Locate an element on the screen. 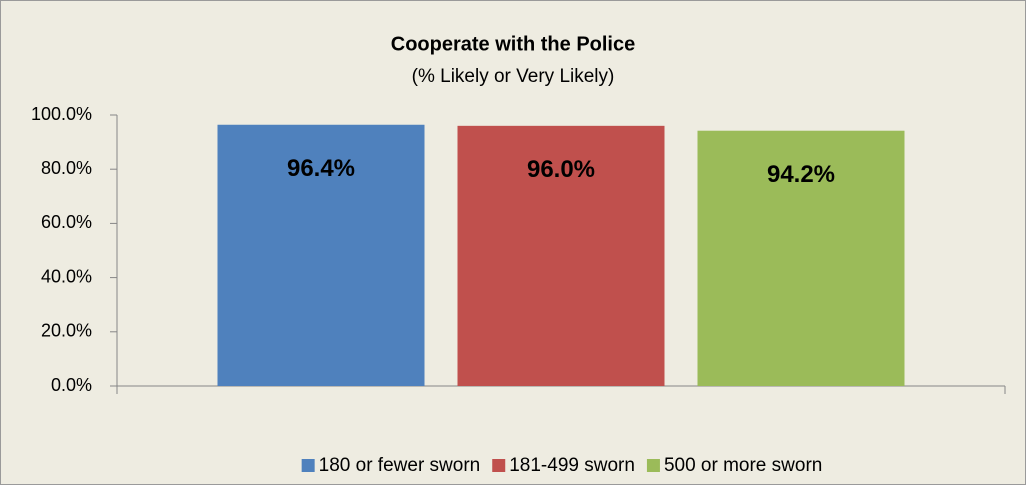 This screenshot has width=1026, height=485. y-tick-label: 0.0% is located at coordinates (71, 385).